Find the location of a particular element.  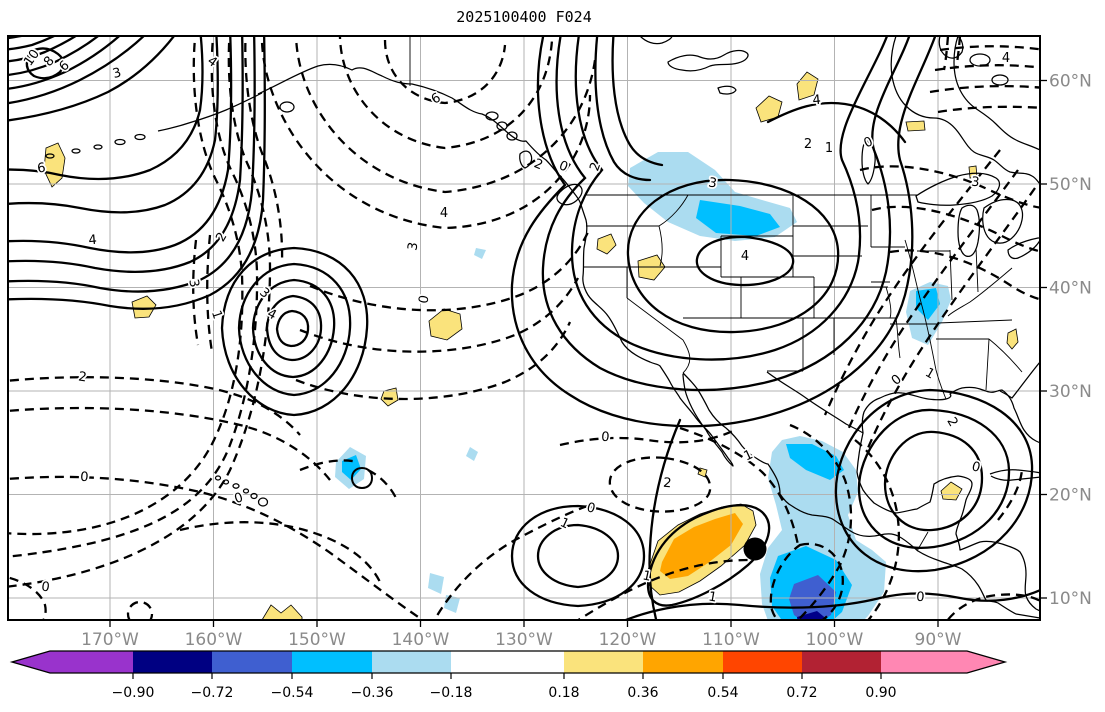

colorbar-tick-label: 0.72 is located at coordinates (801, 693).